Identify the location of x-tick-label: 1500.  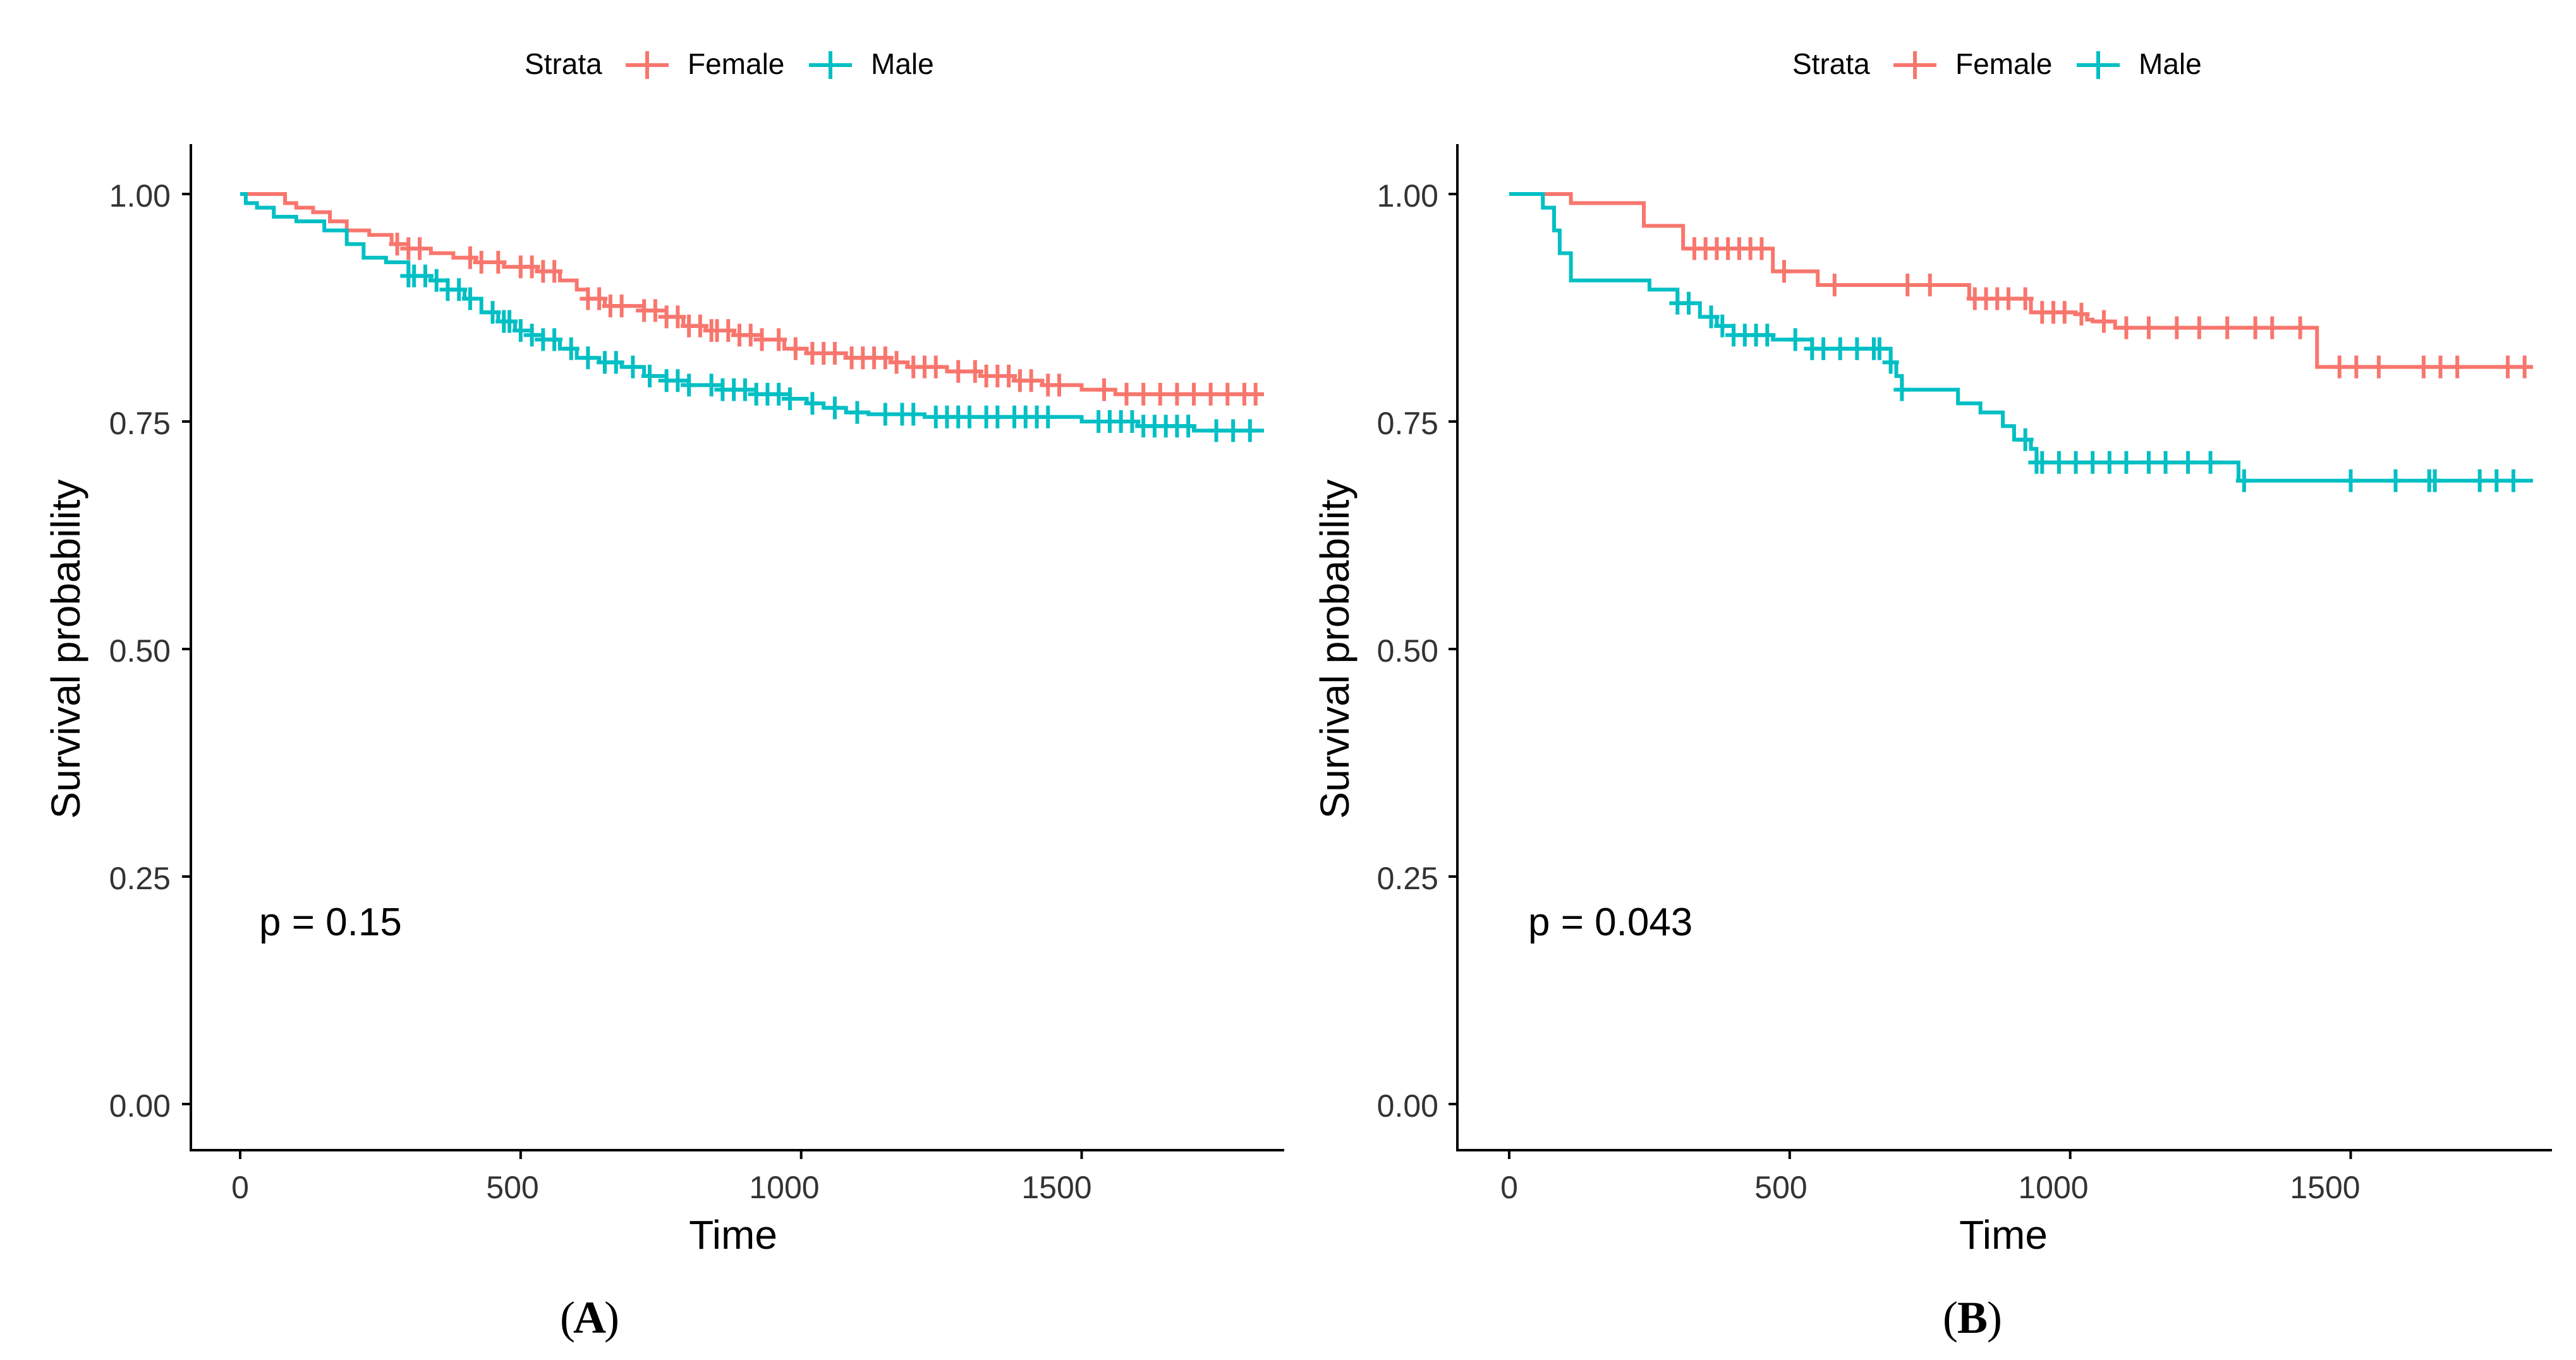
(1056, 1187).